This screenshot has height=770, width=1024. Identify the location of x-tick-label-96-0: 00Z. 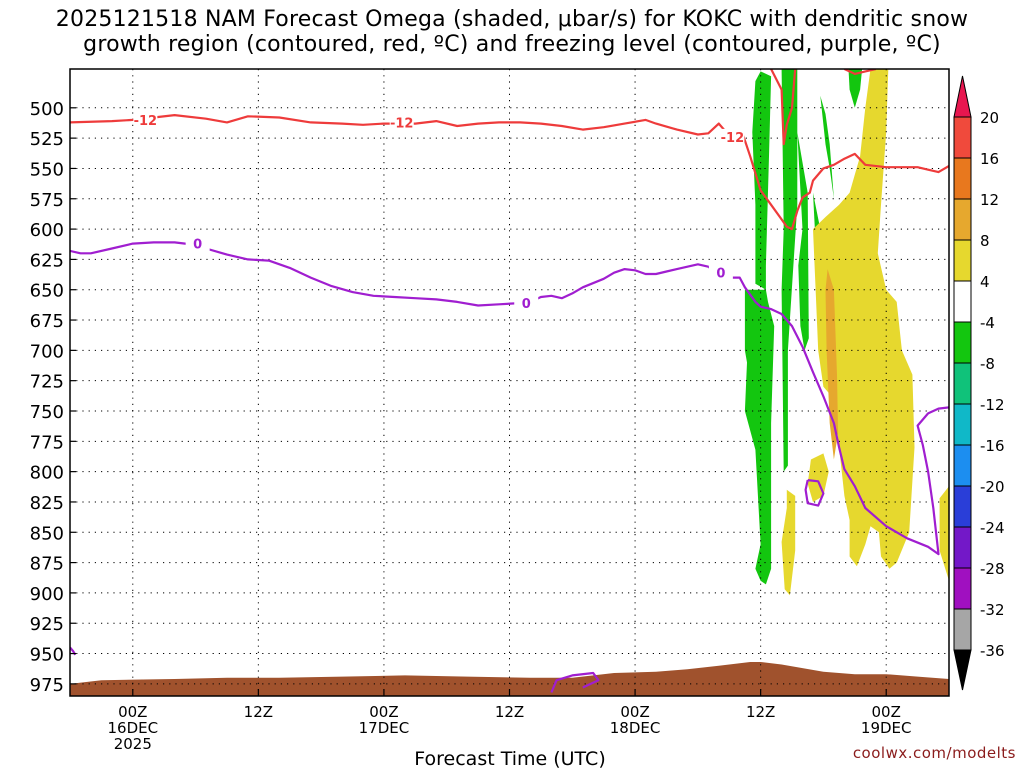
(886, 712).